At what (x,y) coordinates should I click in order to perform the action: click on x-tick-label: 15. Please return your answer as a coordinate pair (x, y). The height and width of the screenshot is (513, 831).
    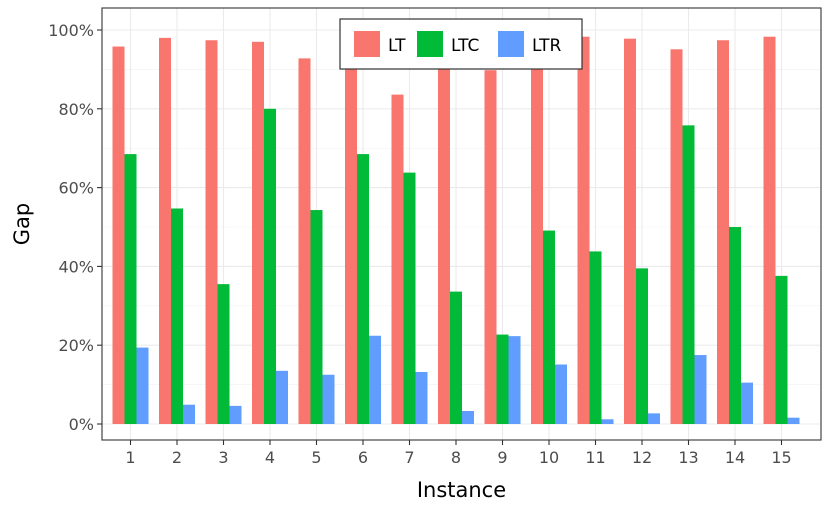
    Looking at the image, I should click on (781, 457).